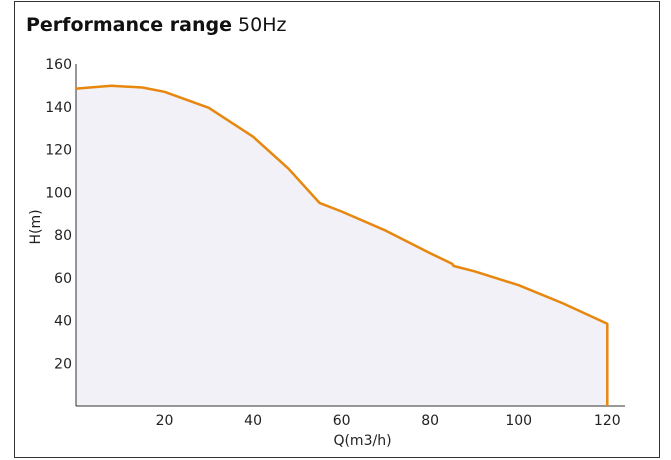  What do you see at coordinates (607, 421) in the screenshot?
I see `x-tick-label: 120` at bounding box center [607, 421].